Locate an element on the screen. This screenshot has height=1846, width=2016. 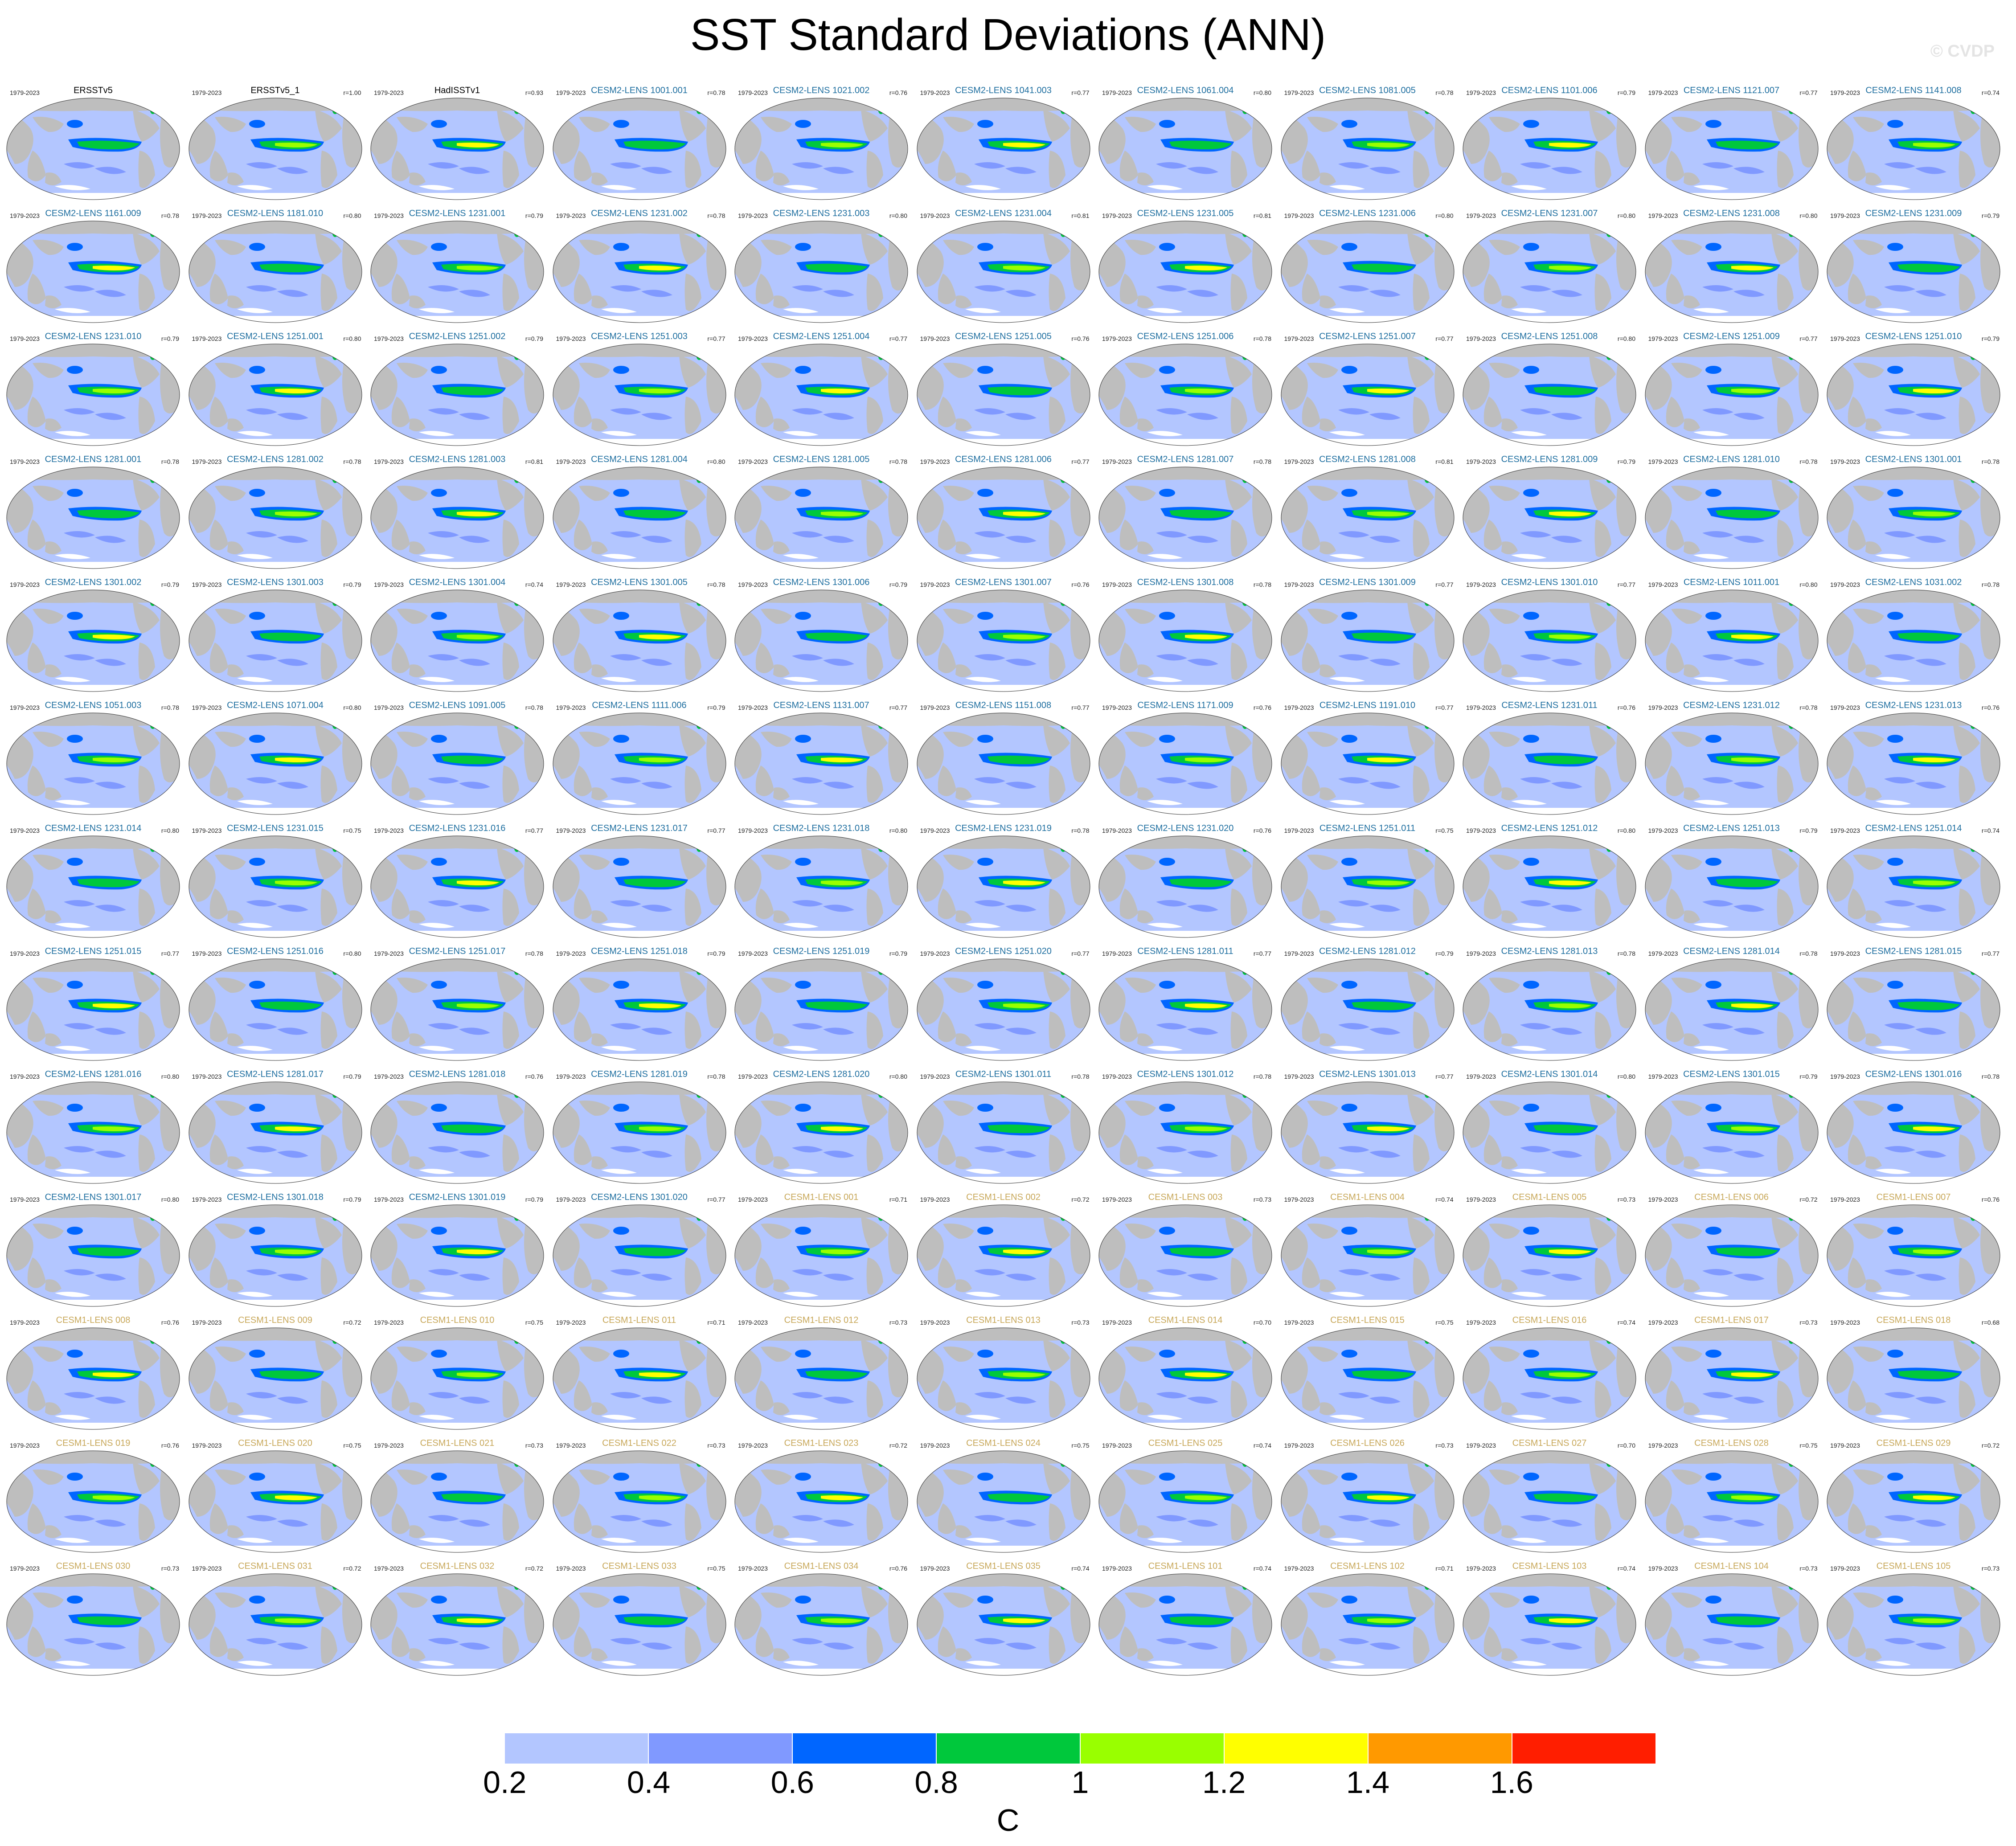
panel-title: CESM2-LENS 1281.011 is located at coordinates (1185, 951).